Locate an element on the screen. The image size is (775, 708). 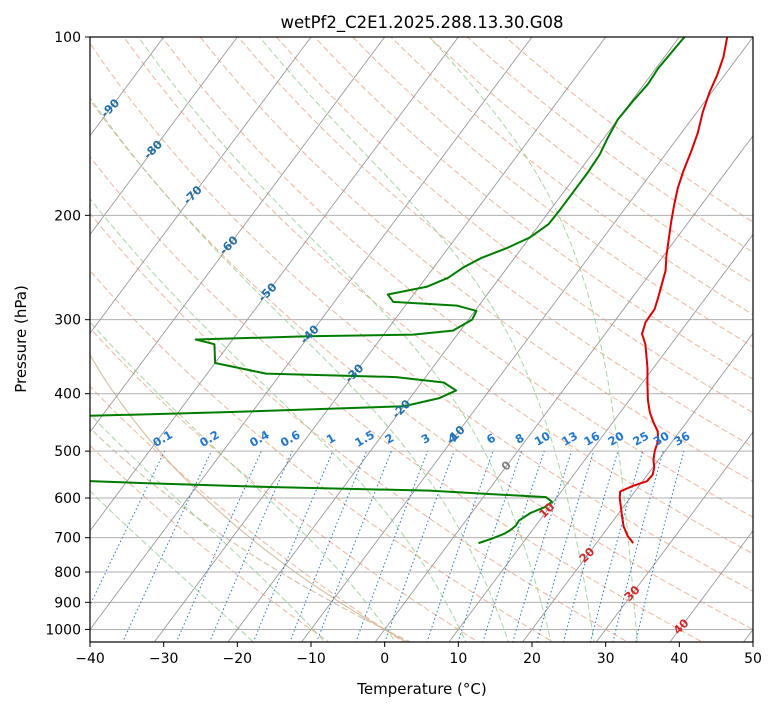
mixing-ratio-label: 20 is located at coordinates (616, 439).